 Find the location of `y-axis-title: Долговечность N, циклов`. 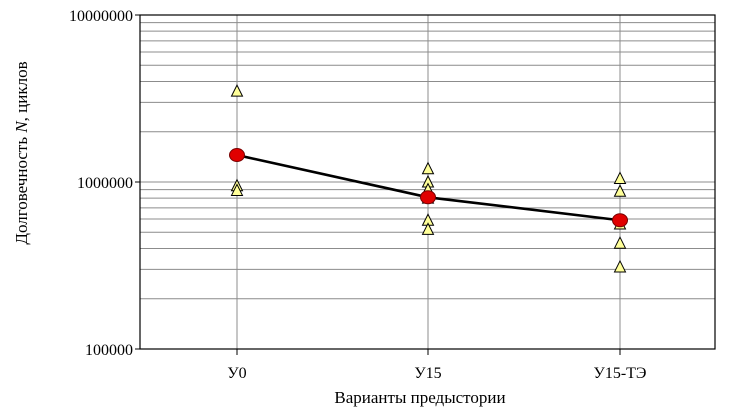

y-axis-title: Долговечность N, циклов is located at coordinates (21, 152).